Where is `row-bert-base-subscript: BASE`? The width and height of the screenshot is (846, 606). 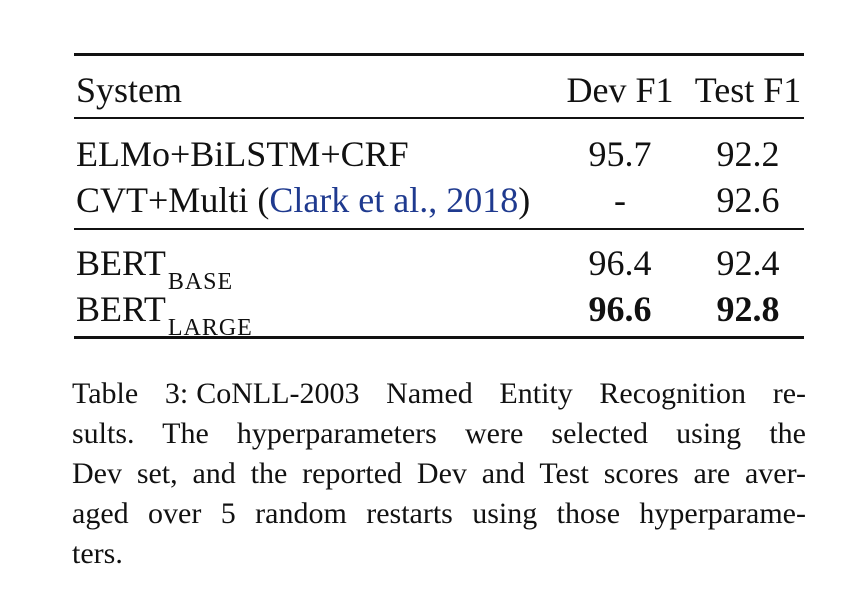 row-bert-base-subscript: BASE is located at coordinates (200, 282).